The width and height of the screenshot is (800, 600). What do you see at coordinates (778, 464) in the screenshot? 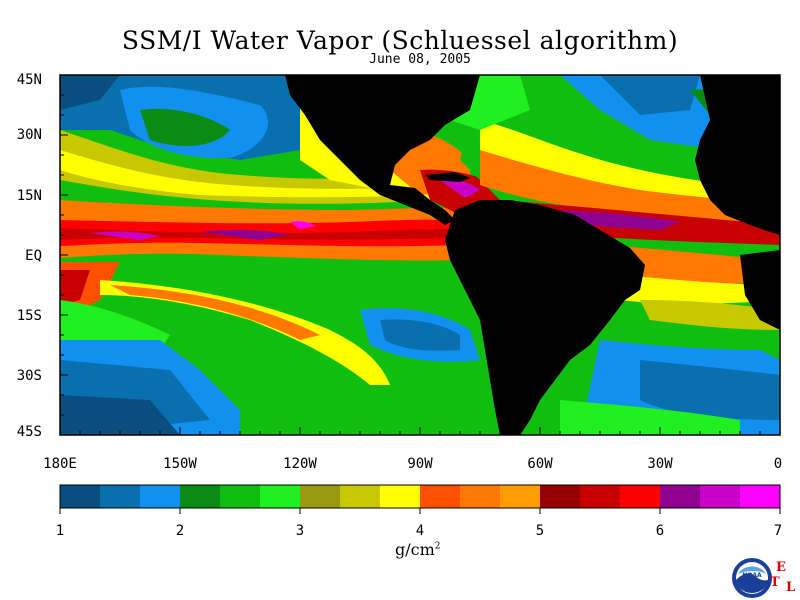
I see `lon-label-0: 0` at bounding box center [778, 464].